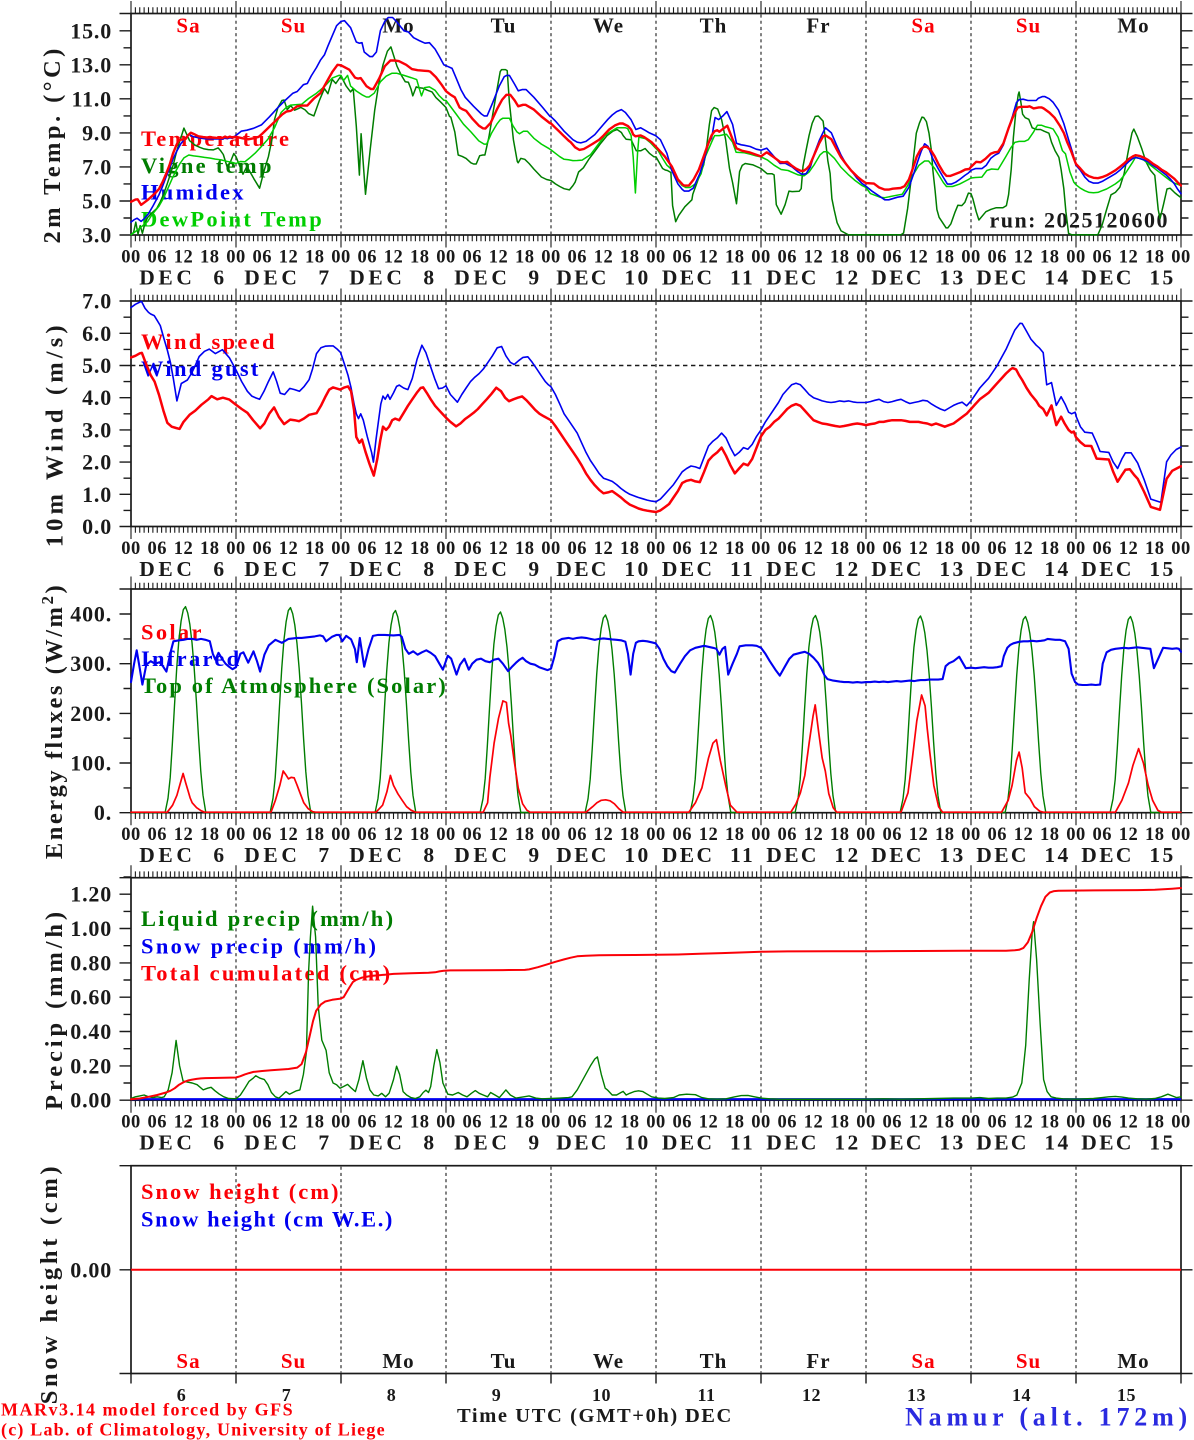 This screenshot has height=1440, width=1194. What do you see at coordinates (97, 429) in the screenshot?
I see `svg-text: 3.0` at bounding box center [97, 429].